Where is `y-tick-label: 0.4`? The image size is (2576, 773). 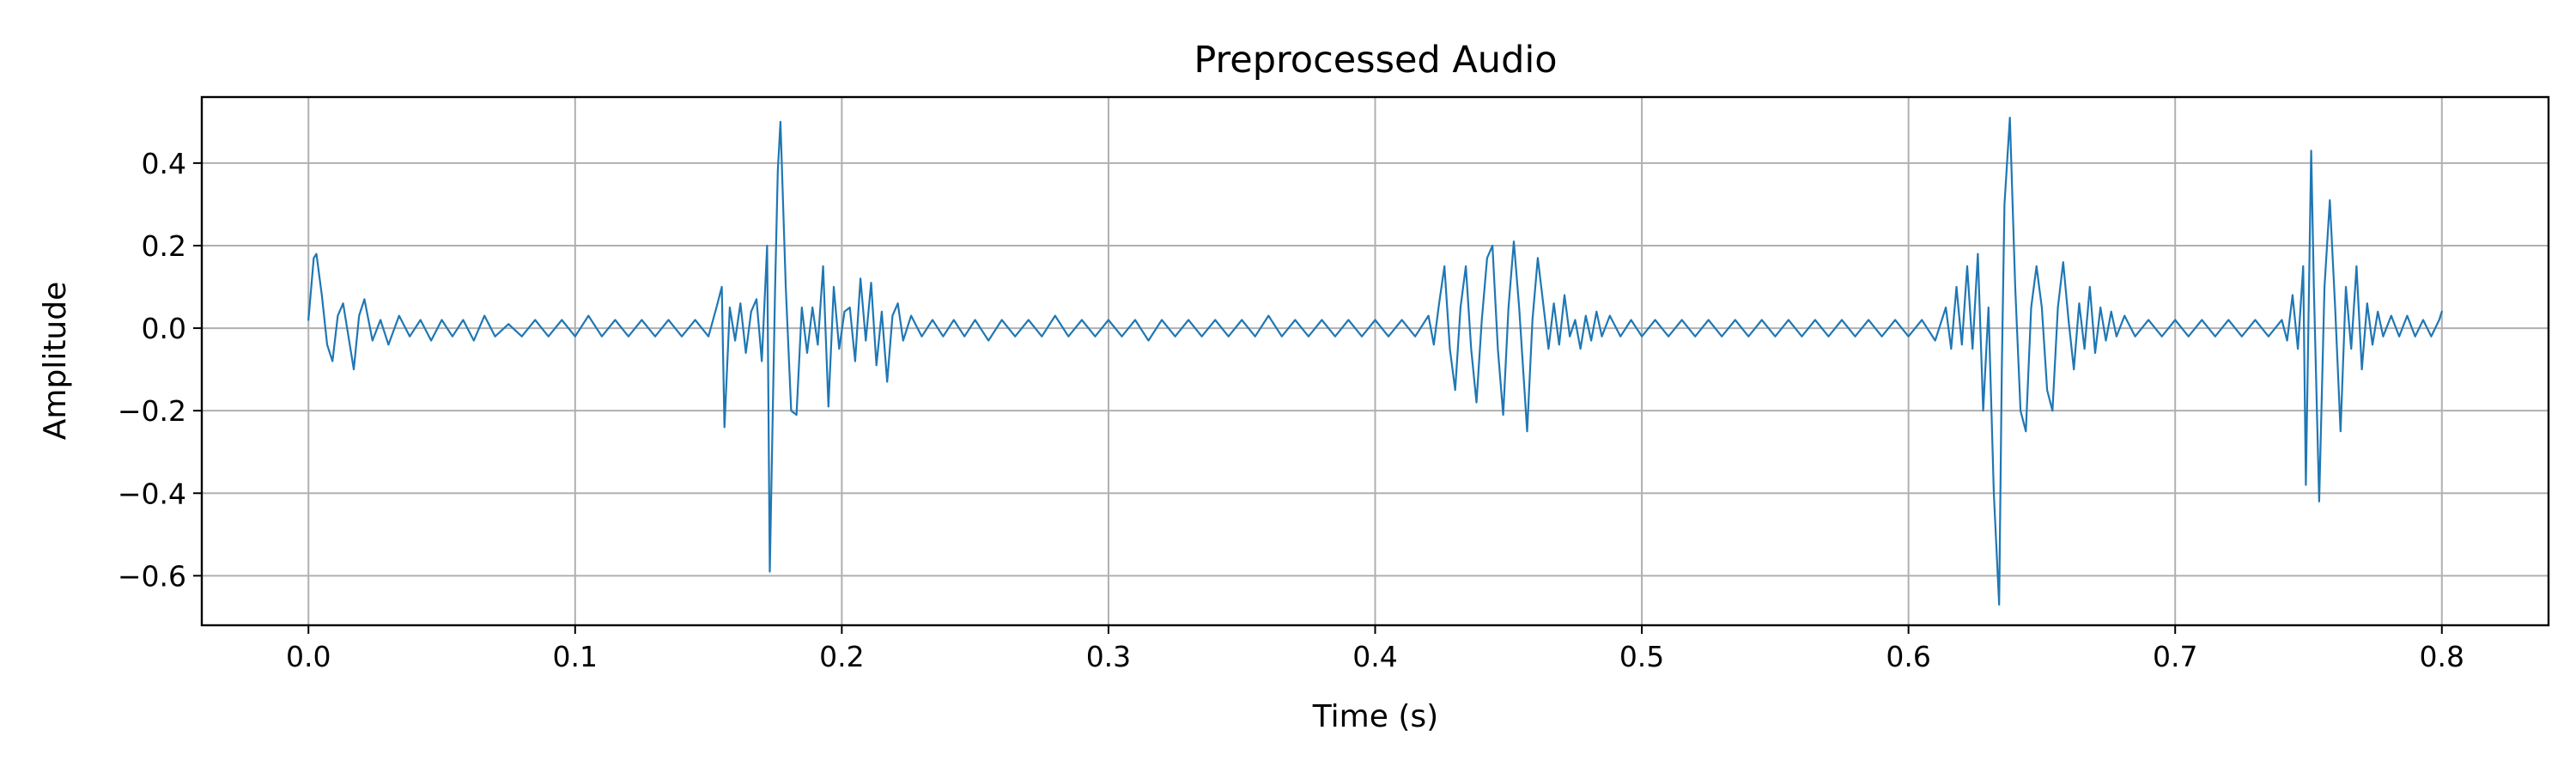
y-tick-label: 0.4 is located at coordinates (164, 163).